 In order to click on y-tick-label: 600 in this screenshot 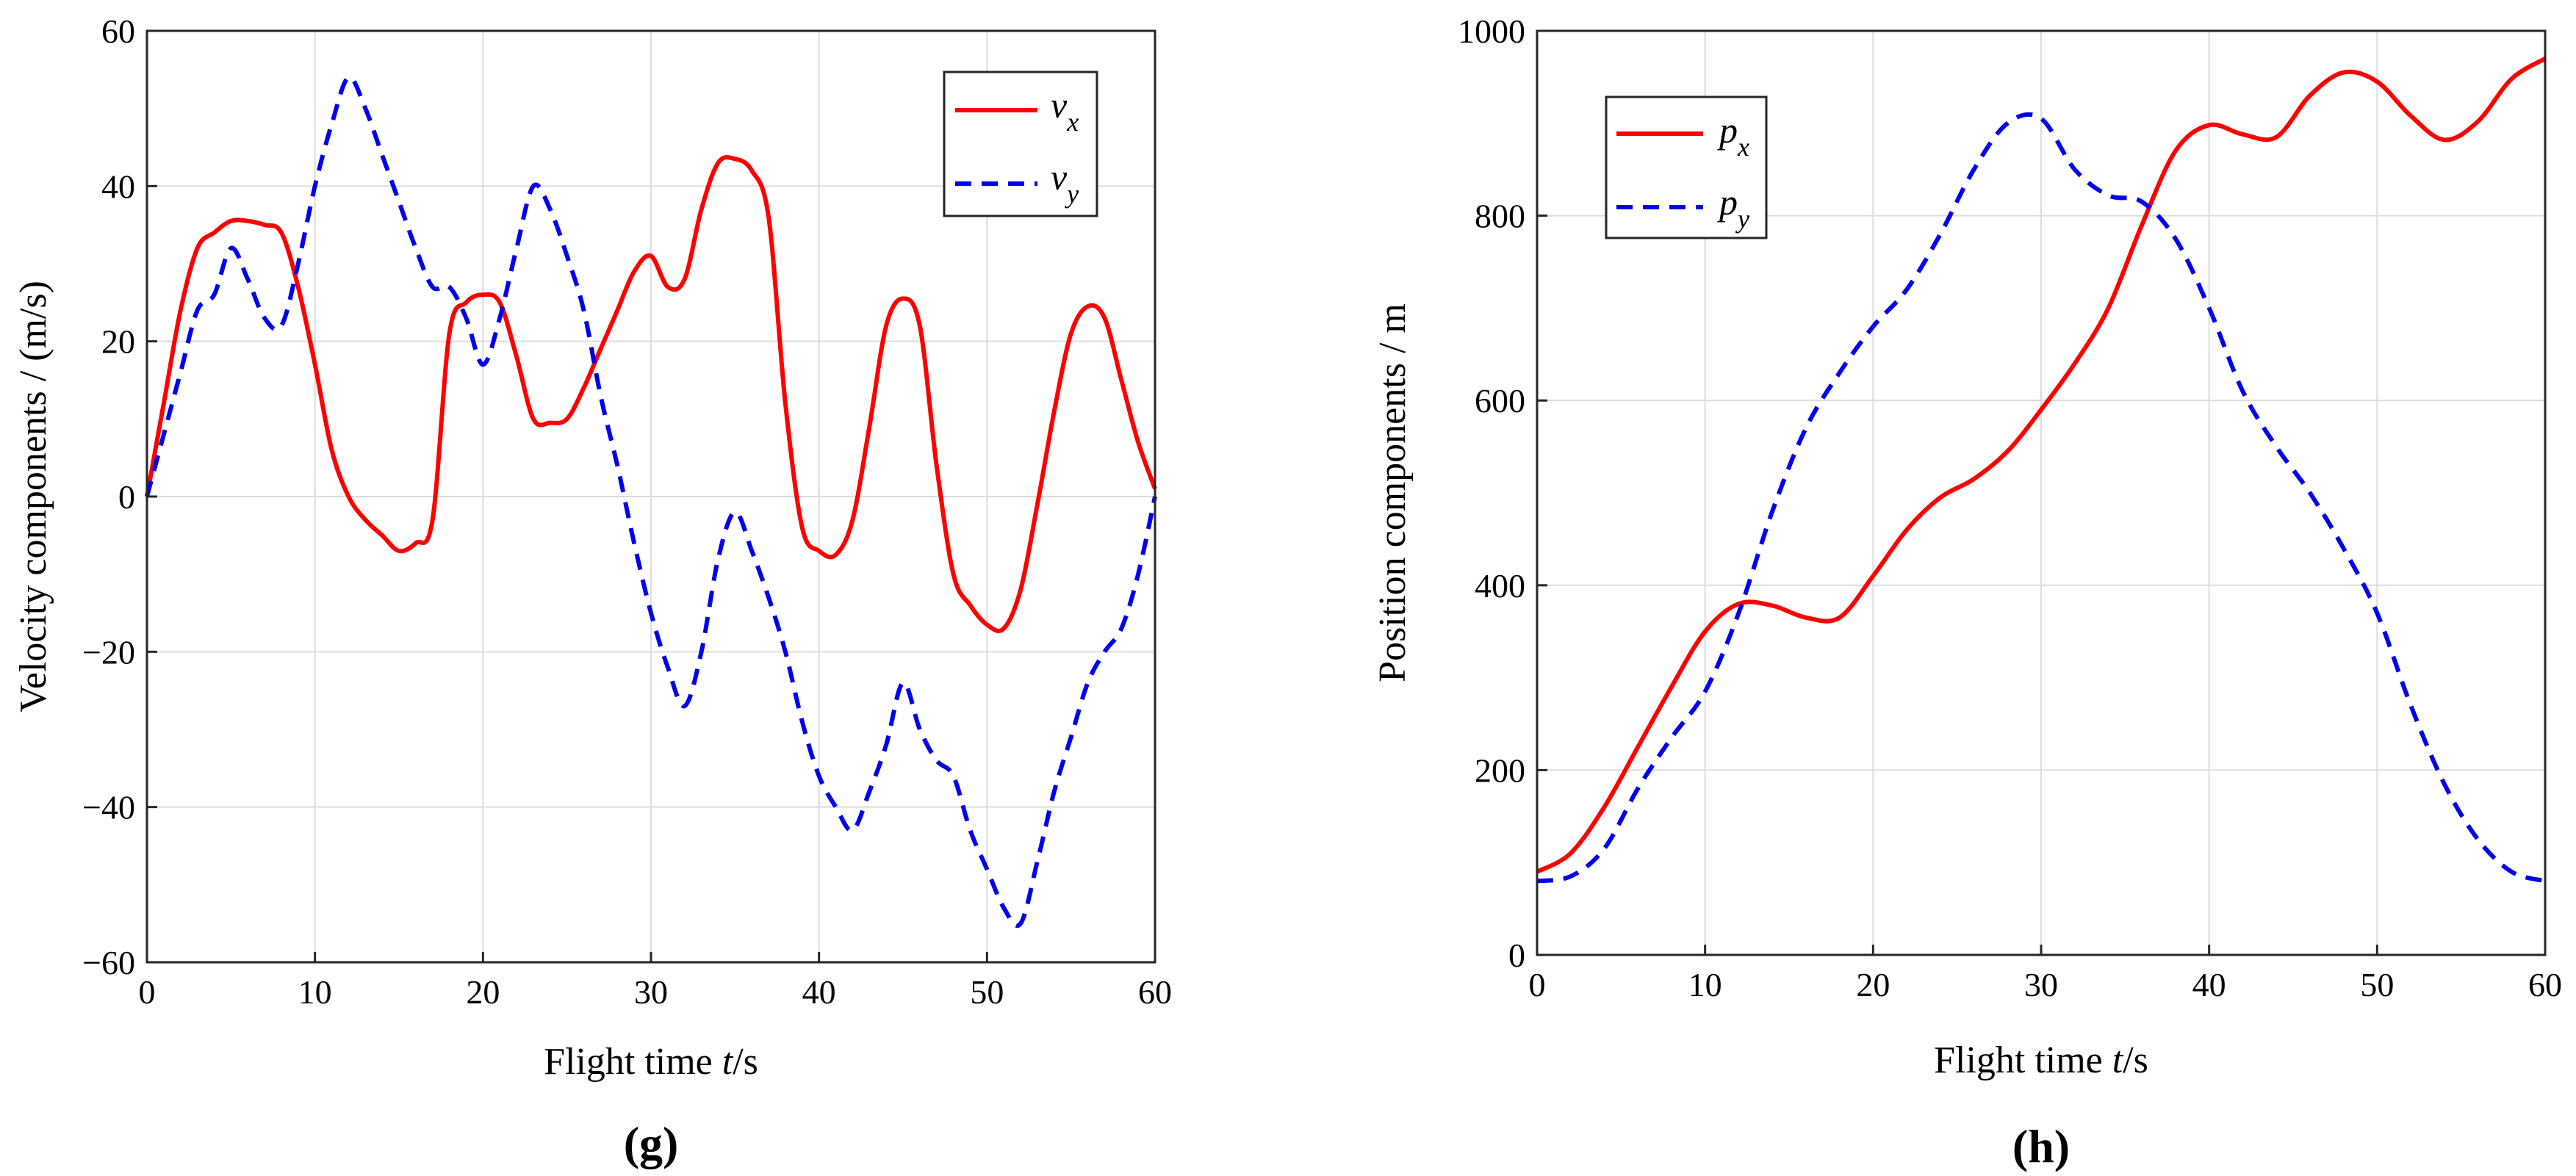, I will do `click(1500, 400)`.